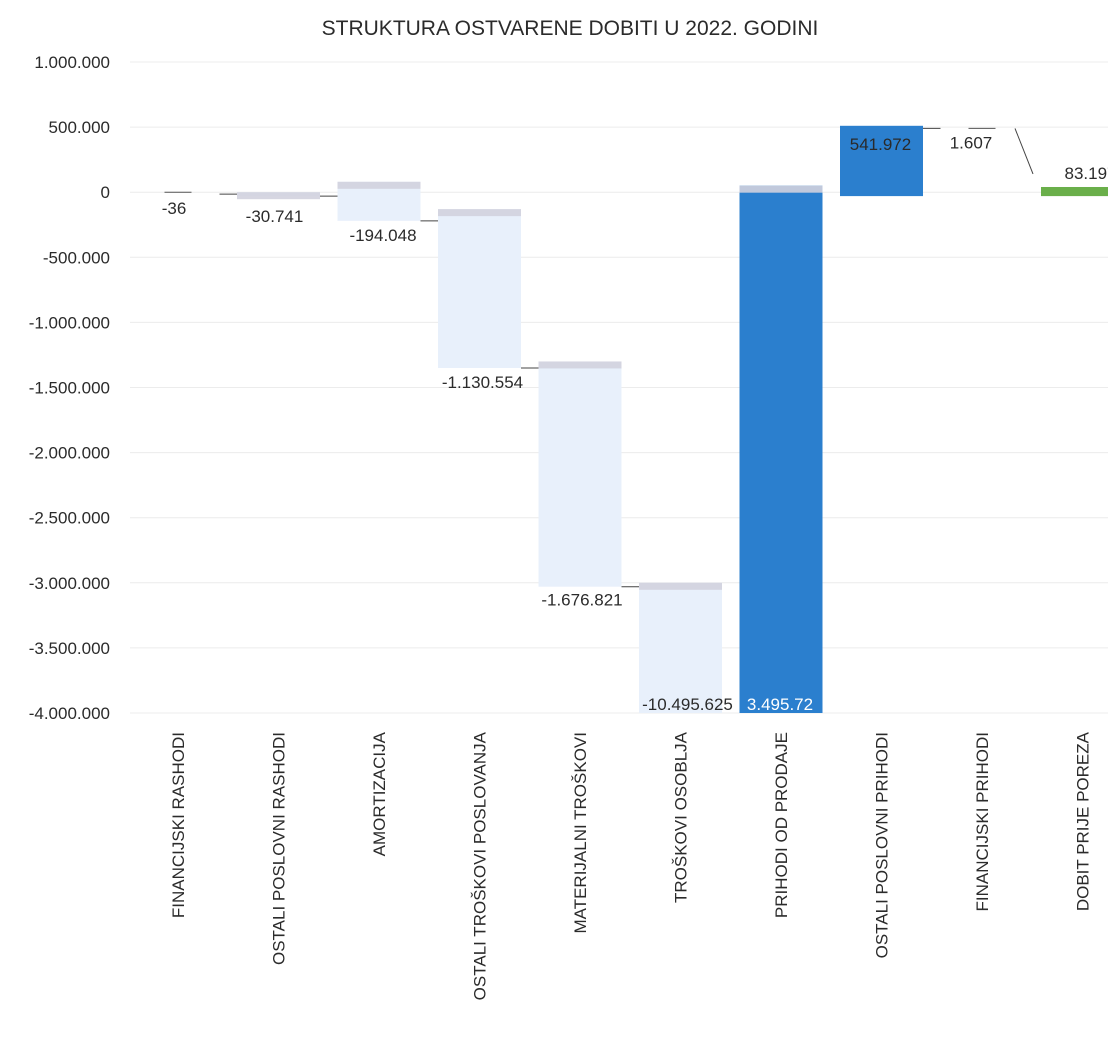 This screenshot has width=1108, height=1054. Describe the element at coordinates (105, 192) in the screenshot. I see `y-tick-label: 0` at that location.